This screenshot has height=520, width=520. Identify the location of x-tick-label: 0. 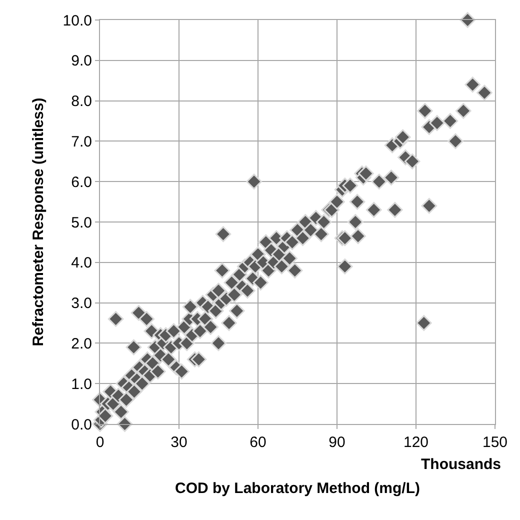
(100, 442).